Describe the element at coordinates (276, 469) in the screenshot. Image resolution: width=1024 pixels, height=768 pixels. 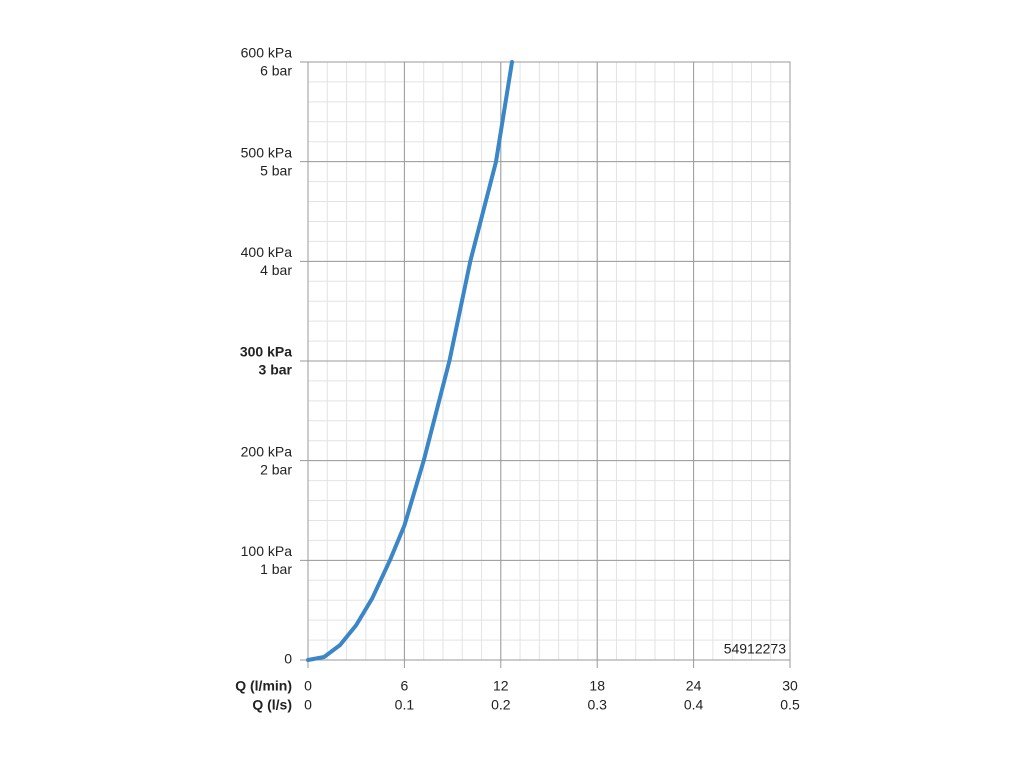
I see `y-tick-sublabel: 2 bar` at that location.